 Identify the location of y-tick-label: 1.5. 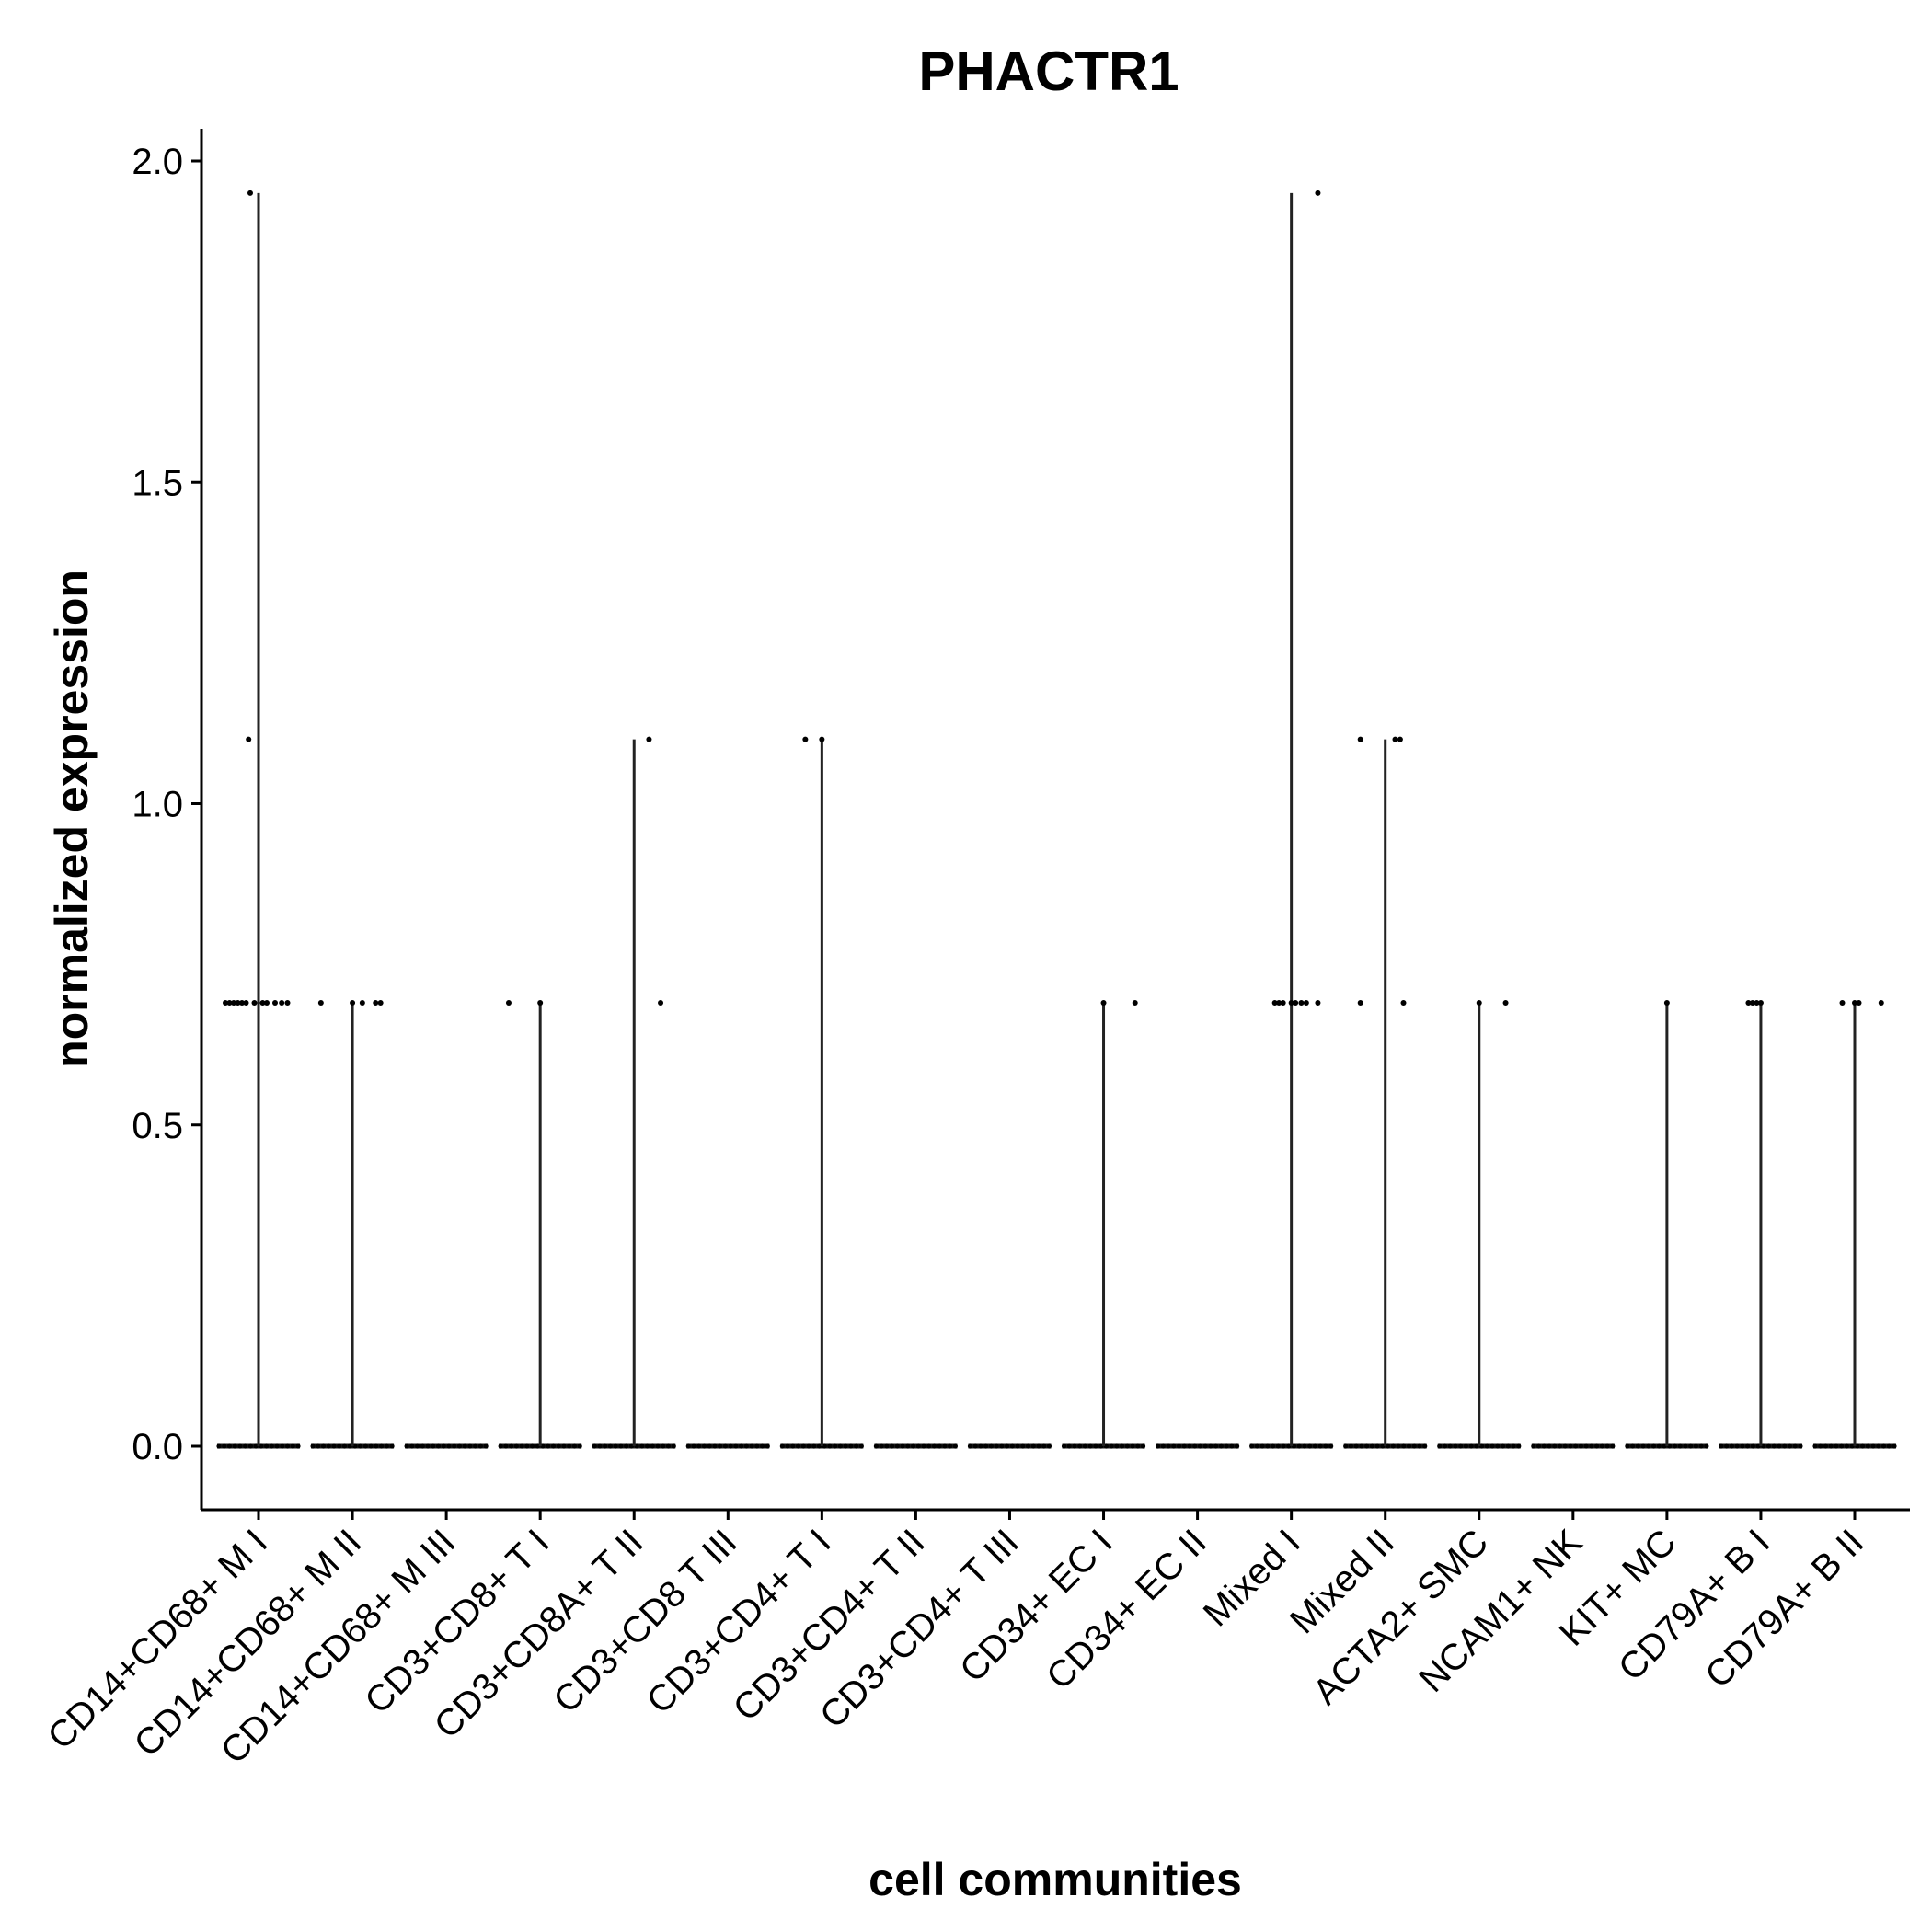
(157, 483).